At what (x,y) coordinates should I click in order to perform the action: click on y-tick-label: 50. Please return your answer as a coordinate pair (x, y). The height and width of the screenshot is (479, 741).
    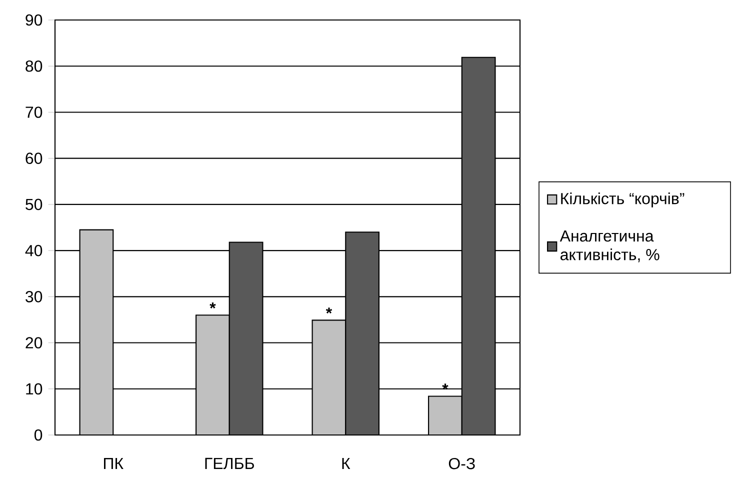
    Looking at the image, I should click on (34, 204).